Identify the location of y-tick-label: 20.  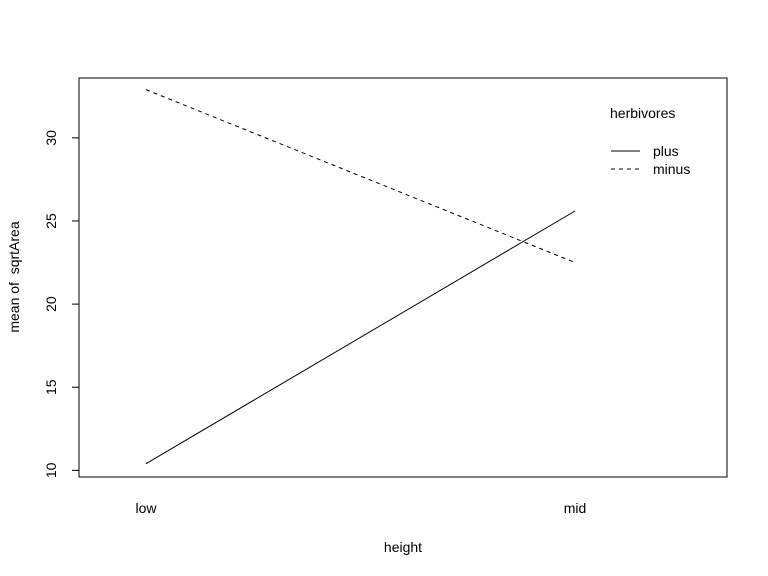
(51, 304).